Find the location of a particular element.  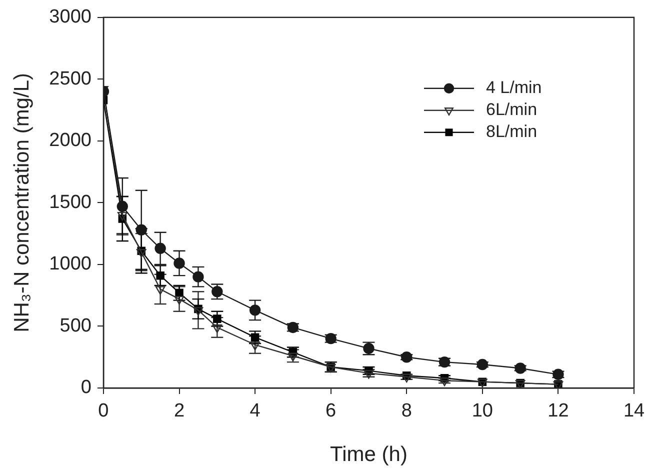

y-tick-label: 1500 is located at coordinates (70, 202).